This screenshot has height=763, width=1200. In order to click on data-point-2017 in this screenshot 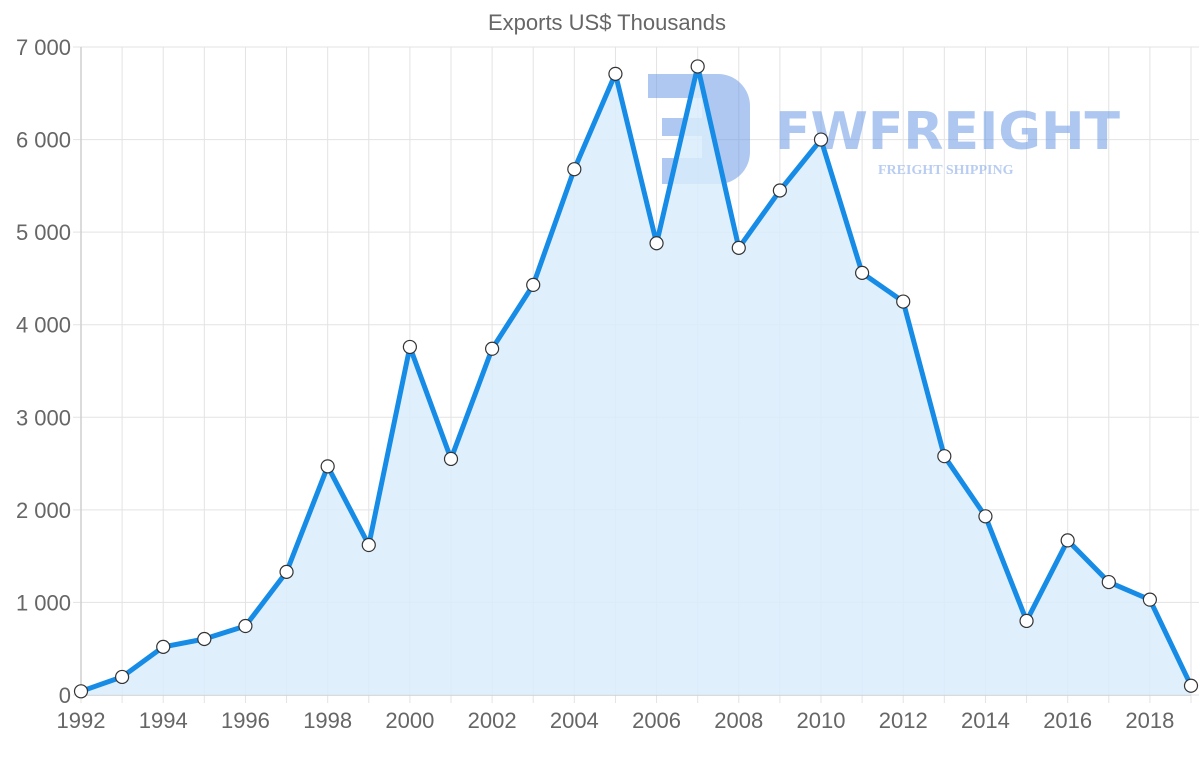, I will do `click(1108, 582)`.